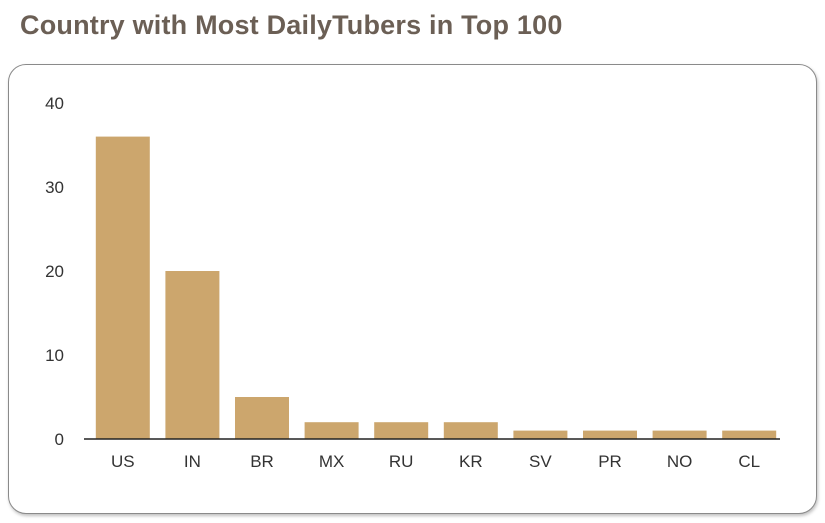 The width and height of the screenshot is (825, 523). Describe the element at coordinates (471, 461) in the screenshot. I see `x-tick-label-kr: KR` at that location.